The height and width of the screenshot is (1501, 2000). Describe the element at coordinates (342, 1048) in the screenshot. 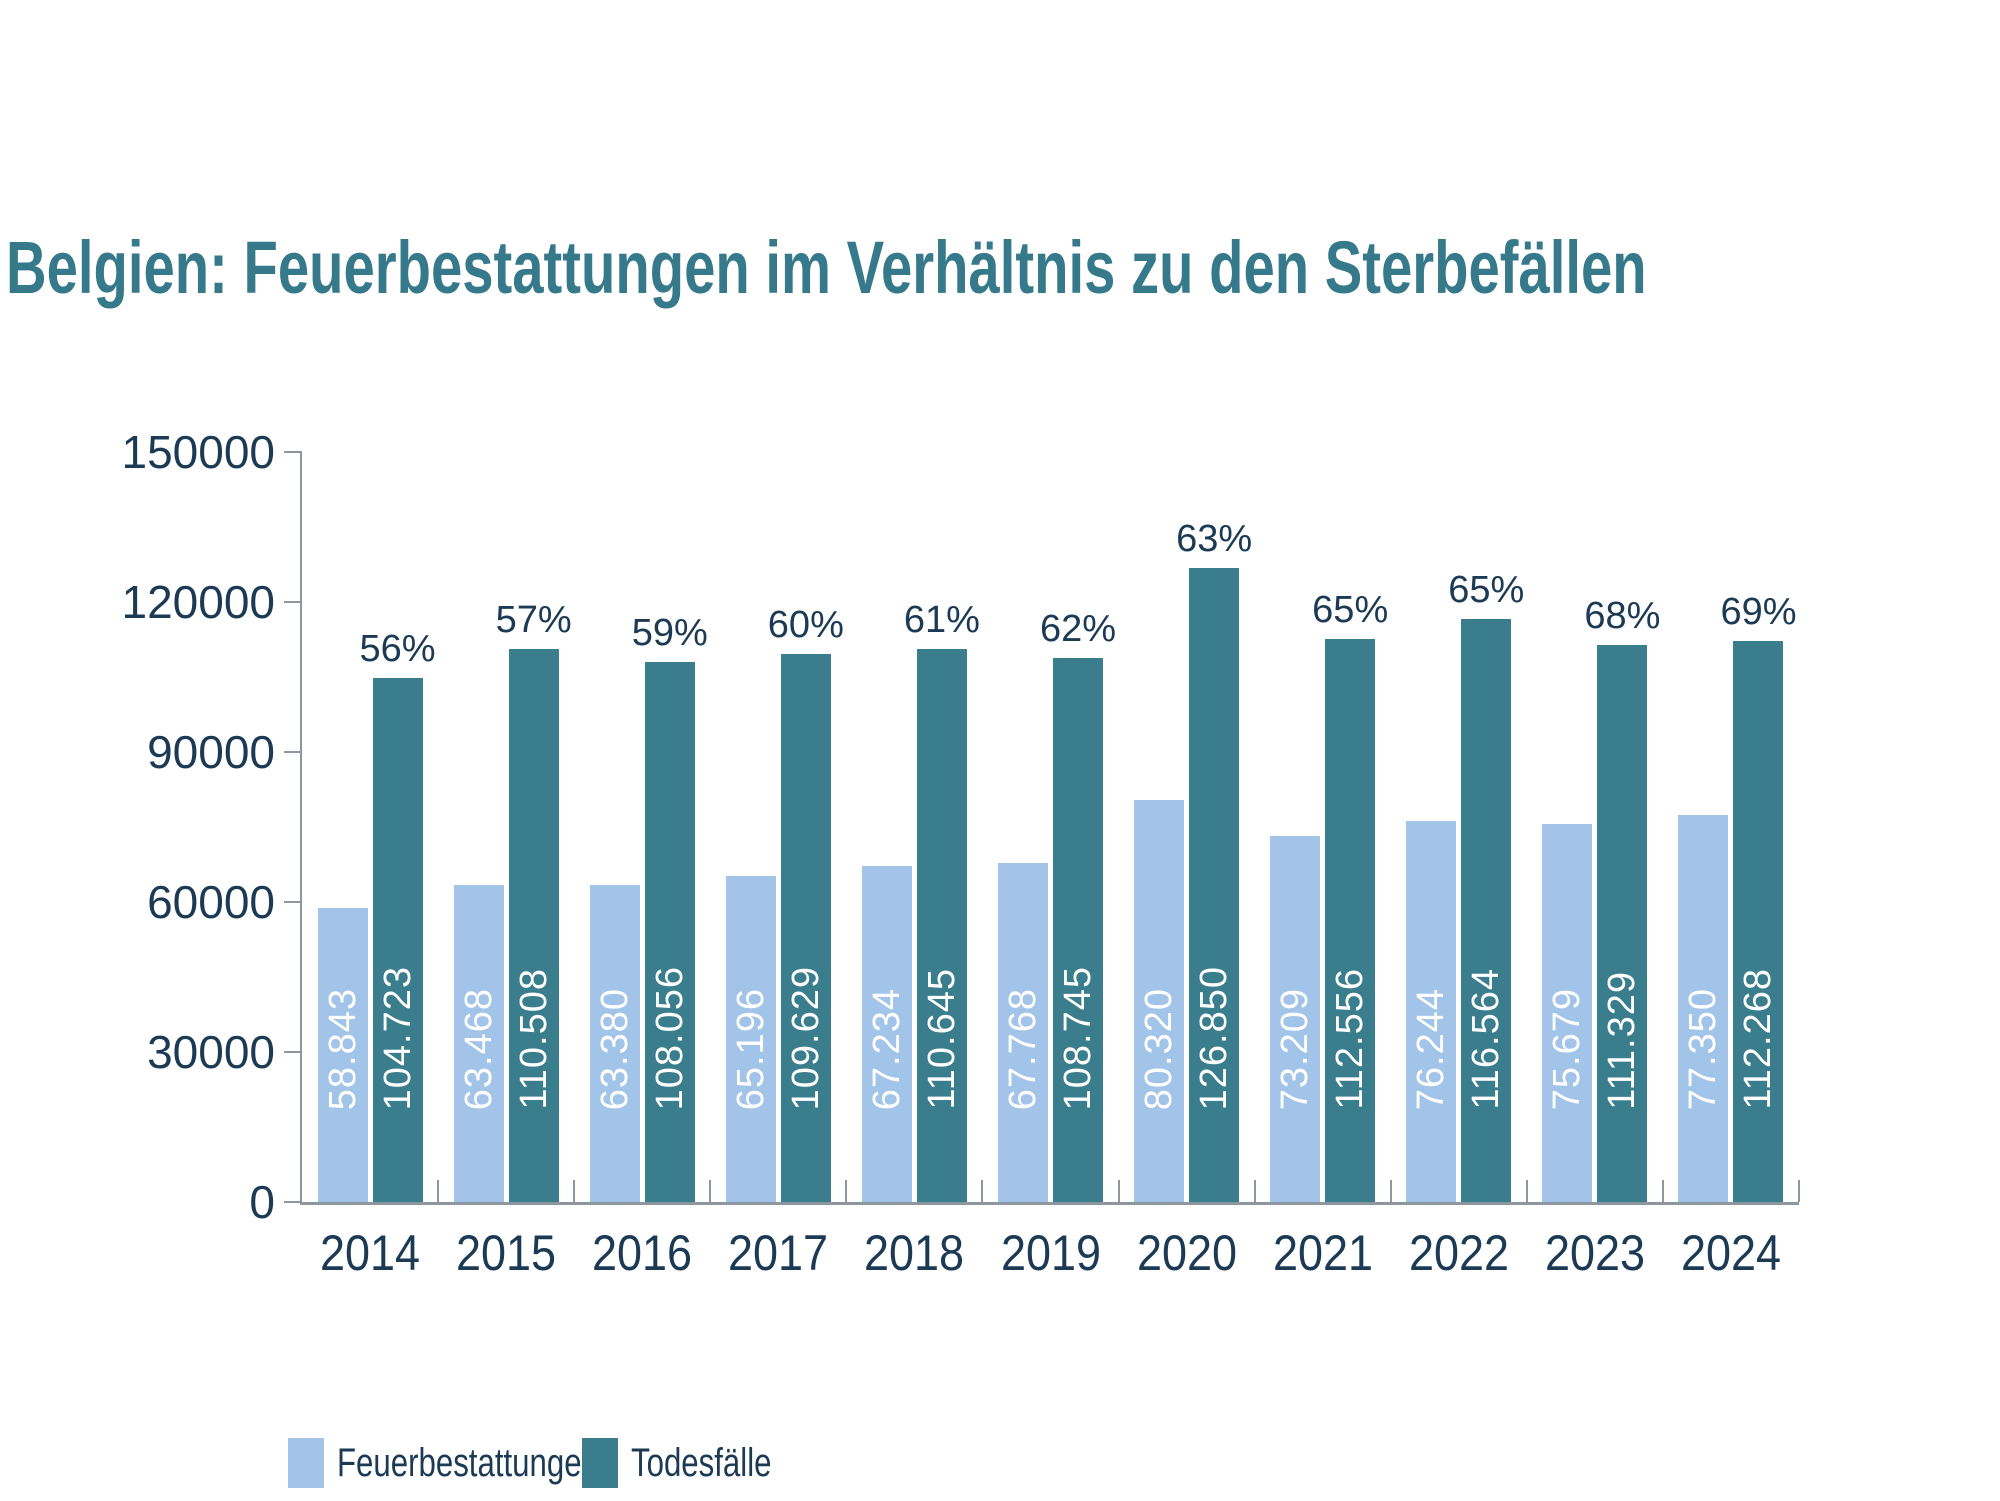

I see `bar-value-label: 58.843` at that location.